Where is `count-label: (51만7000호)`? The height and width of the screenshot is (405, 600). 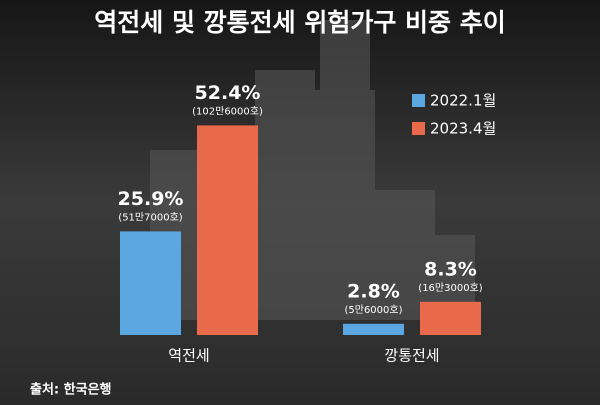 count-label: (51만7000호) is located at coordinates (150, 217).